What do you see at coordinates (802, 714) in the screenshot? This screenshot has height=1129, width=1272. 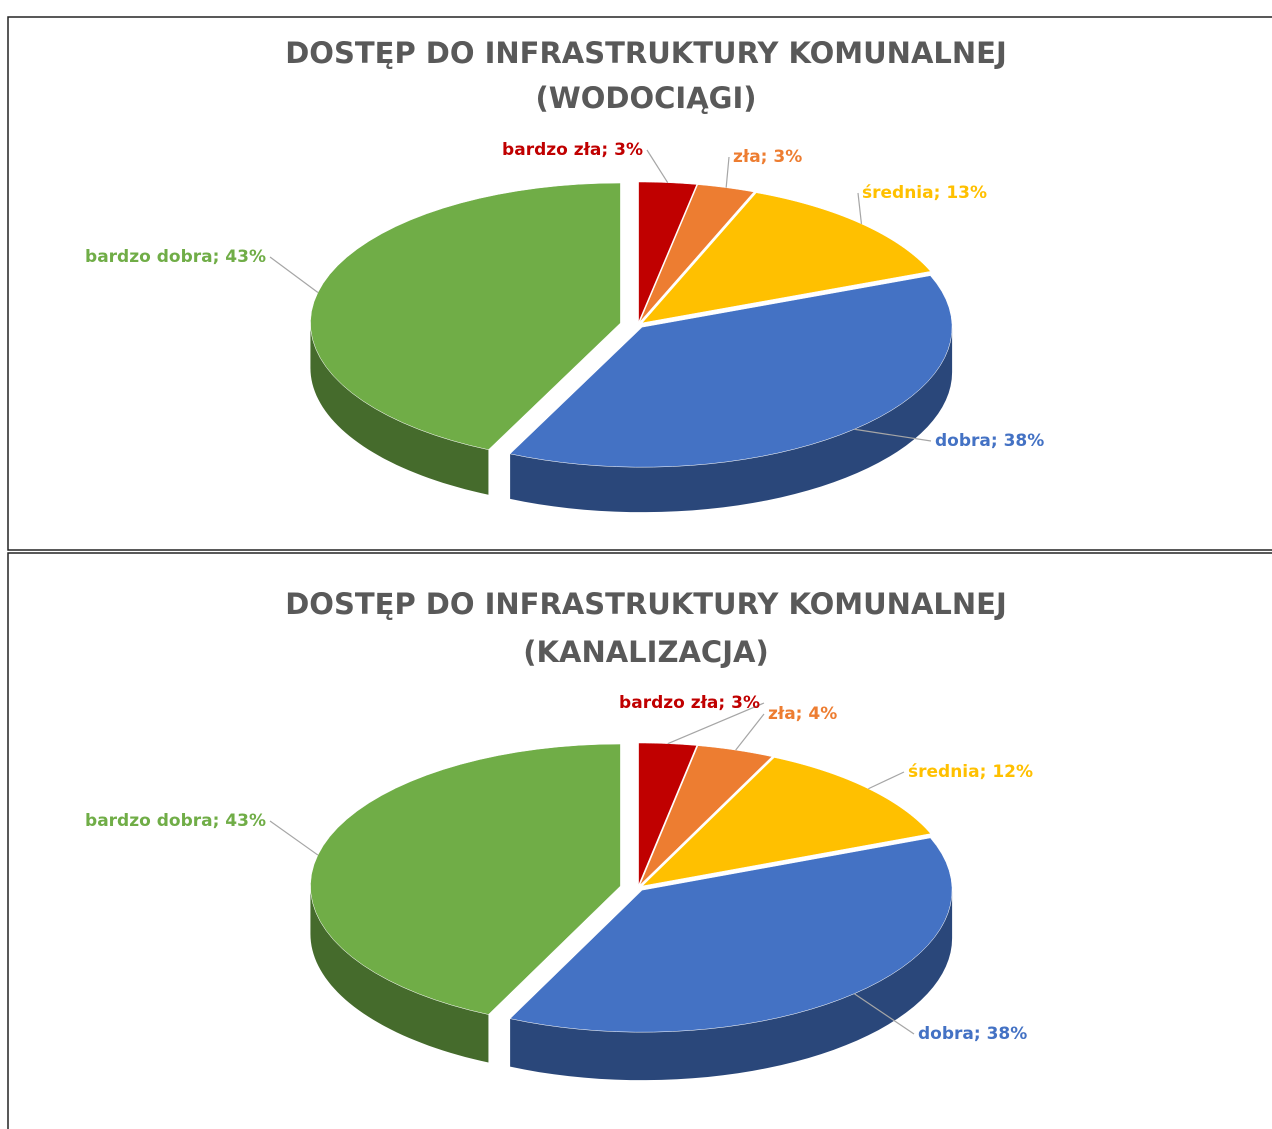 I see `data-label: zła; 4%` at bounding box center [802, 714].